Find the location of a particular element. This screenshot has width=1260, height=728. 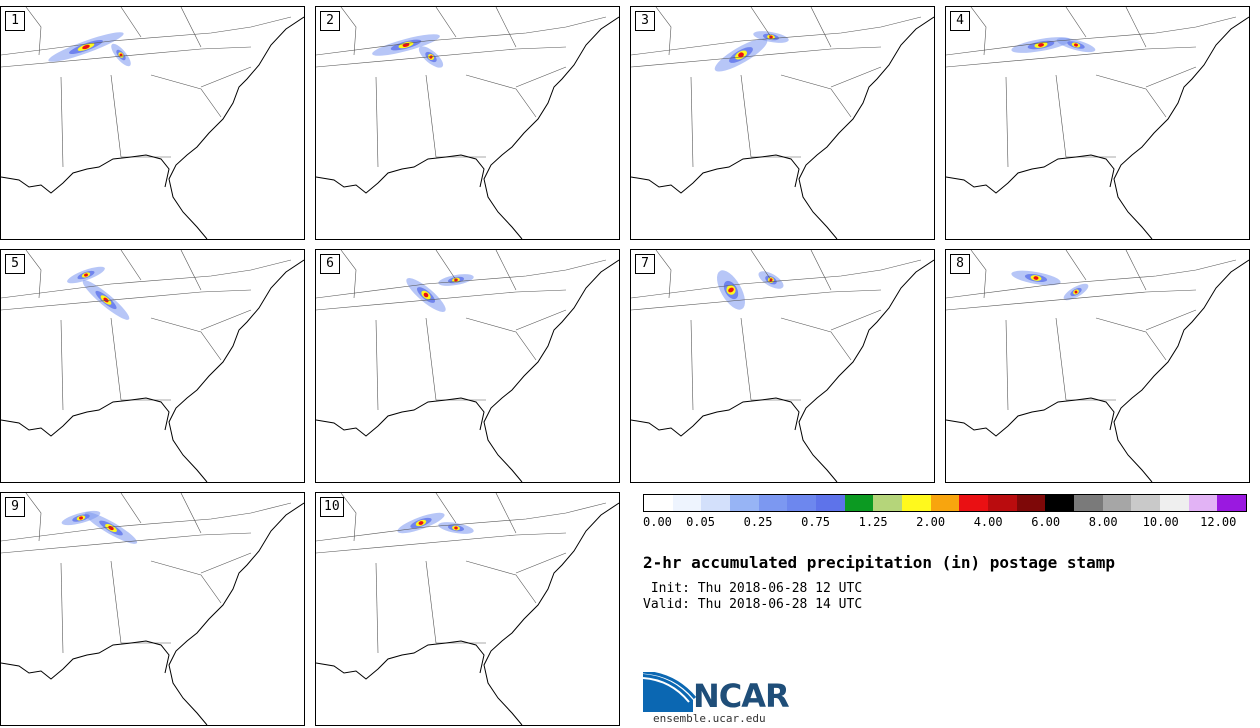

logo-wordmark: NCAR is located at coordinates (741, 696).